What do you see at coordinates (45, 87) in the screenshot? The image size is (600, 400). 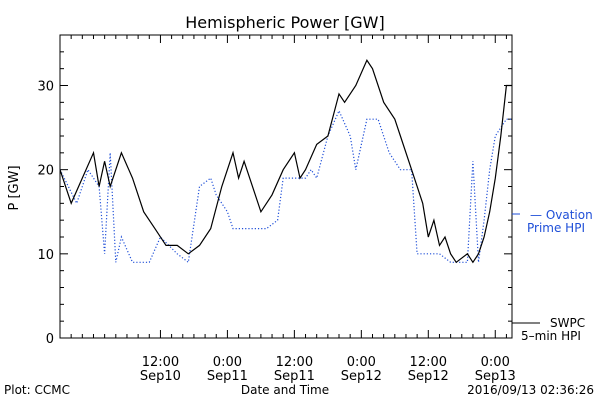 I see `y-tick-label: 30` at bounding box center [45, 87].